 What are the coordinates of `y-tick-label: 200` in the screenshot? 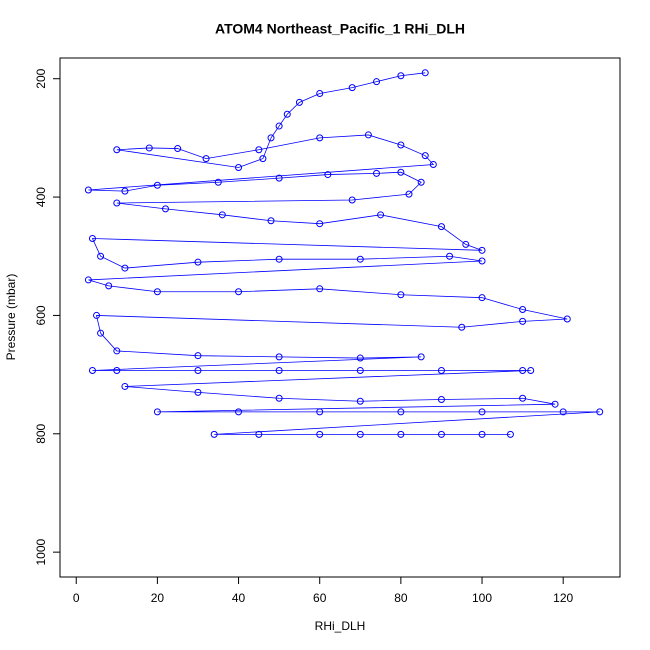 It's located at (41, 78).